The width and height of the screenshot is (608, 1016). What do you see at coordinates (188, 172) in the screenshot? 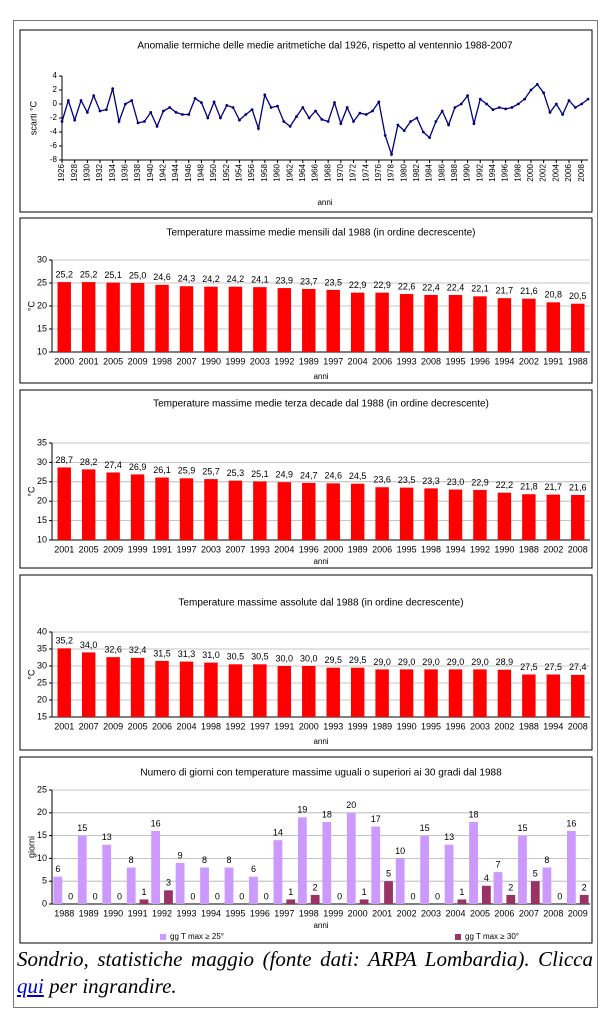
I see `x-tick-label: 1946` at bounding box center [188, 172].